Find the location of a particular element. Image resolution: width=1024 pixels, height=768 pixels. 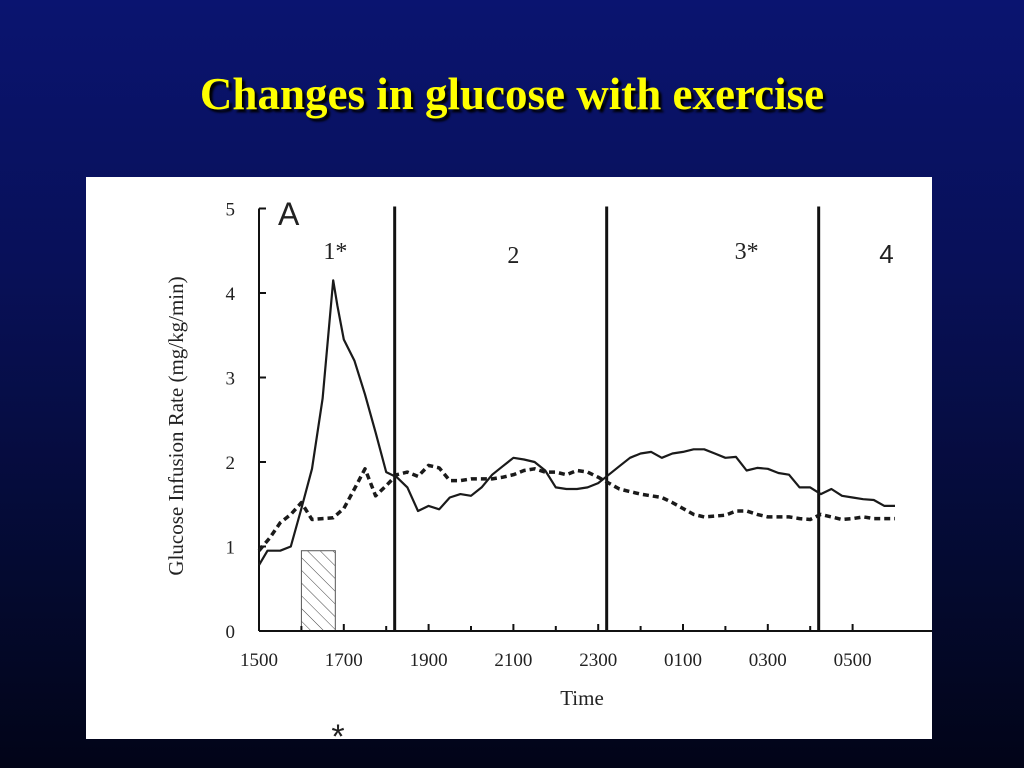

x-tick-label: 1500 is located at coordinates (259, 660).